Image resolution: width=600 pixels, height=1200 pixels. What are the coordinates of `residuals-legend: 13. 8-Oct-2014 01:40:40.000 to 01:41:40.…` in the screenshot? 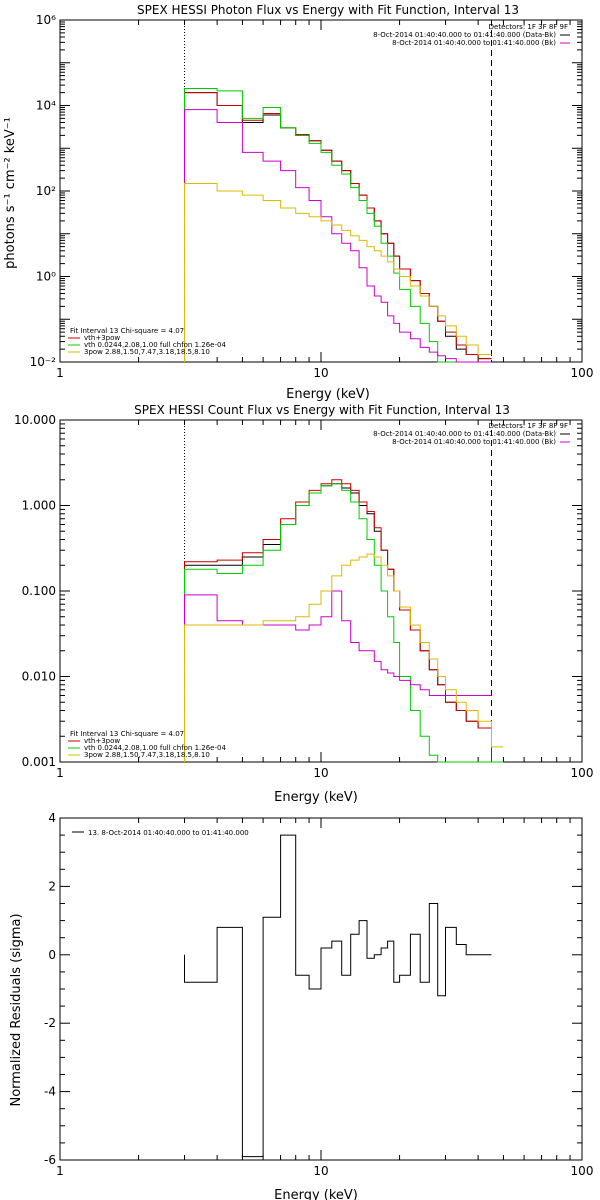 It's located at (160, 833).